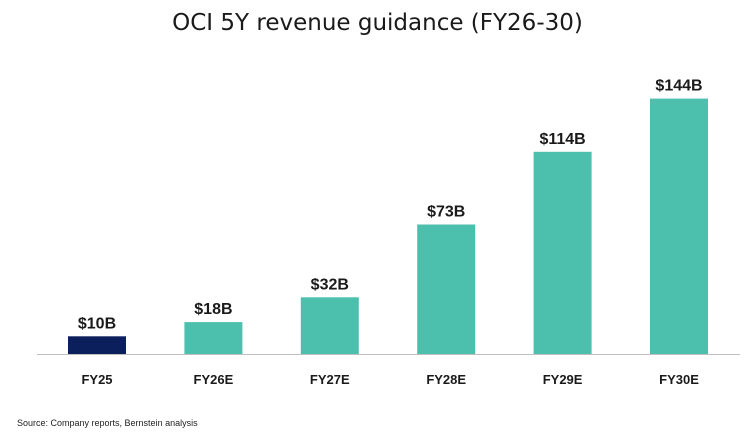  What do you see at coordinates (97, 323) in the screenshot?
I see `data-label-fy25: $10B` at bounding box center [97, 323].